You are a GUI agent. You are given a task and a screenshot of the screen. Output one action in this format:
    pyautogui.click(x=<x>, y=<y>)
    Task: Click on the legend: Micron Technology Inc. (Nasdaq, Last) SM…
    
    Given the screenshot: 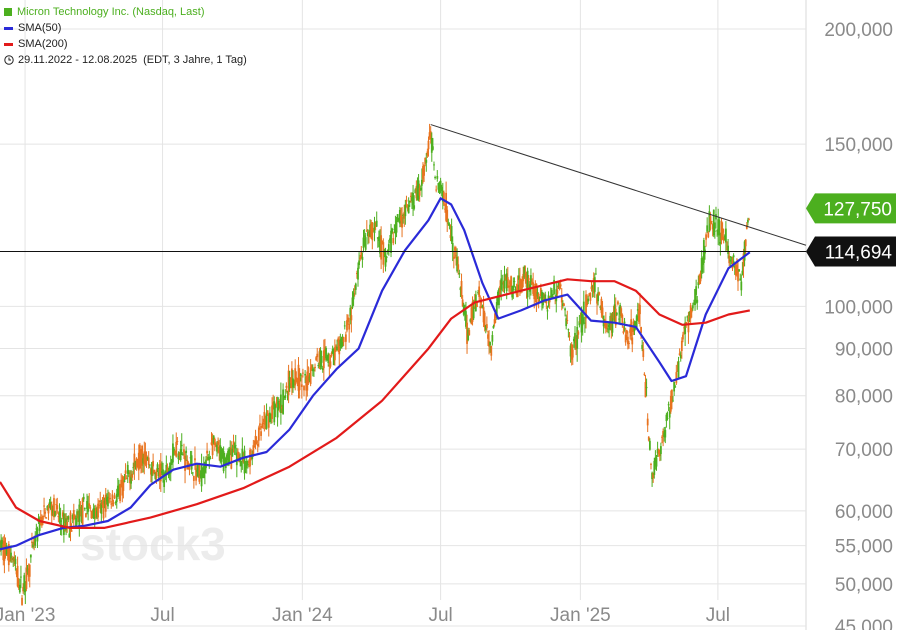 What is the action you would take?
    pyautogui.click(x=125, y=36)
    